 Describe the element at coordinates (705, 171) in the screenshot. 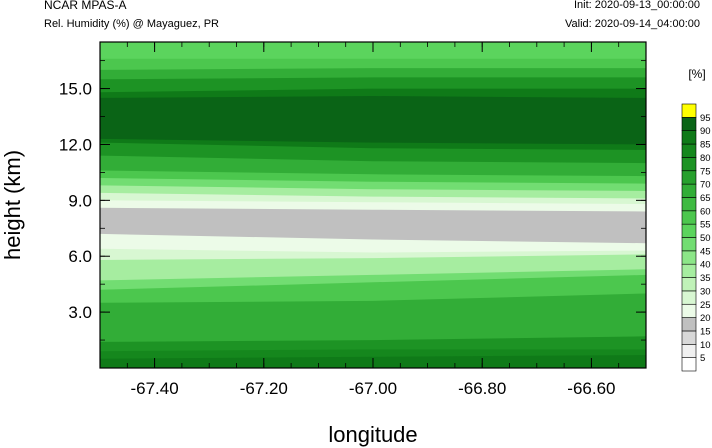

I see `colorbar-label: 75` at that location.